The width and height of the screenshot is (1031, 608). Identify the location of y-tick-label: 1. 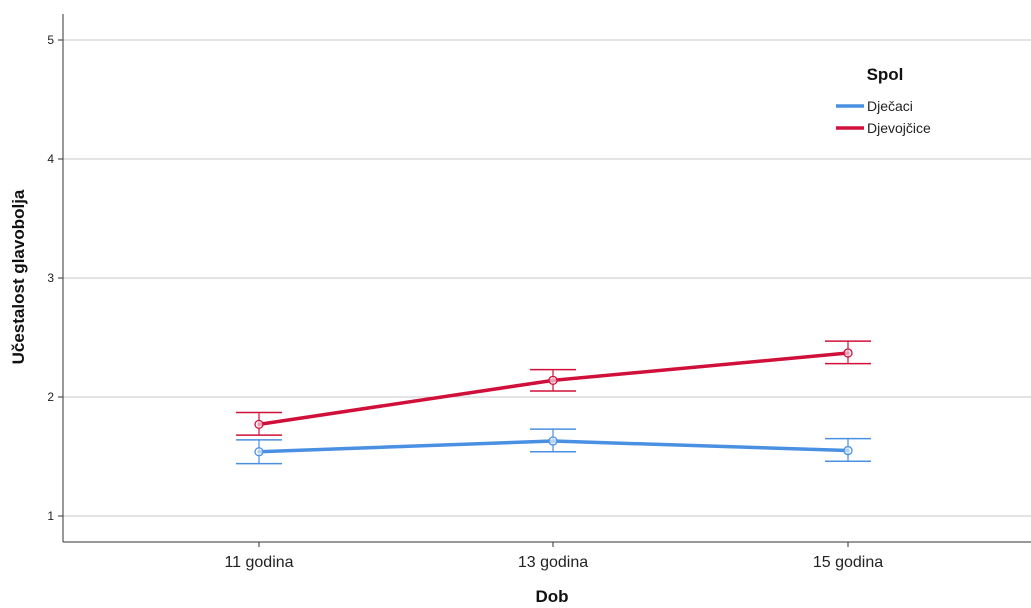
(50, 516).